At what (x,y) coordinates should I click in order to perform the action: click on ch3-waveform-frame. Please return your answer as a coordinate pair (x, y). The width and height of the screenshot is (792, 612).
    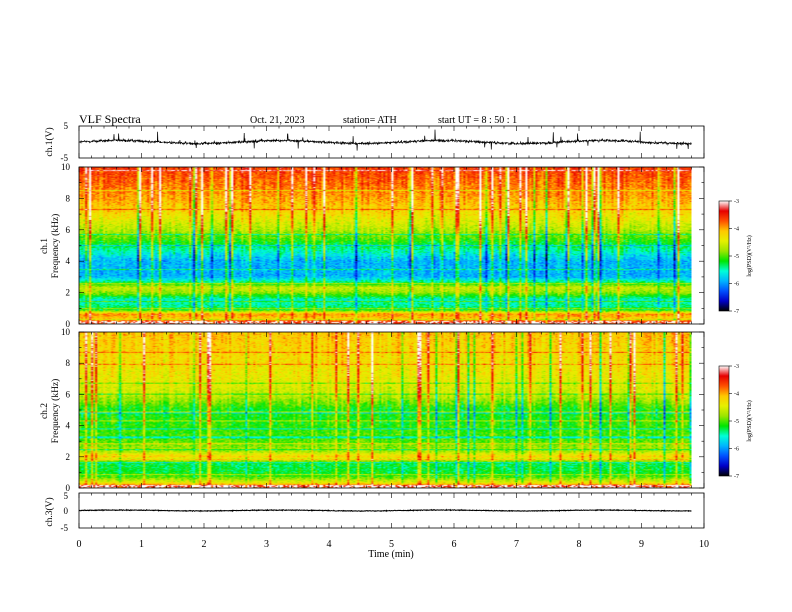
    Looking at the image, I should click on (391, 510).